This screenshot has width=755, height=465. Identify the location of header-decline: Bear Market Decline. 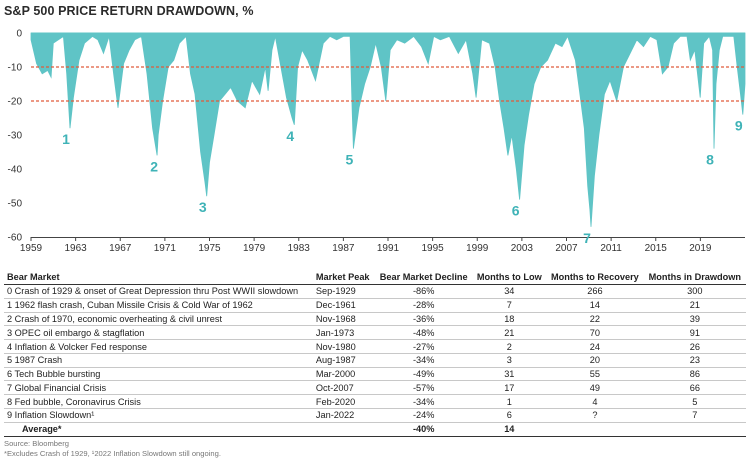
(423, 277).